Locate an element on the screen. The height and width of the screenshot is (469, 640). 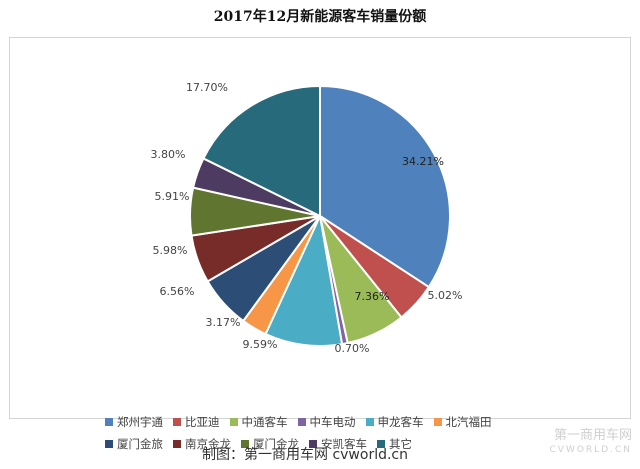
data-label-10: 3.80% is located at coordinates (168, 154).